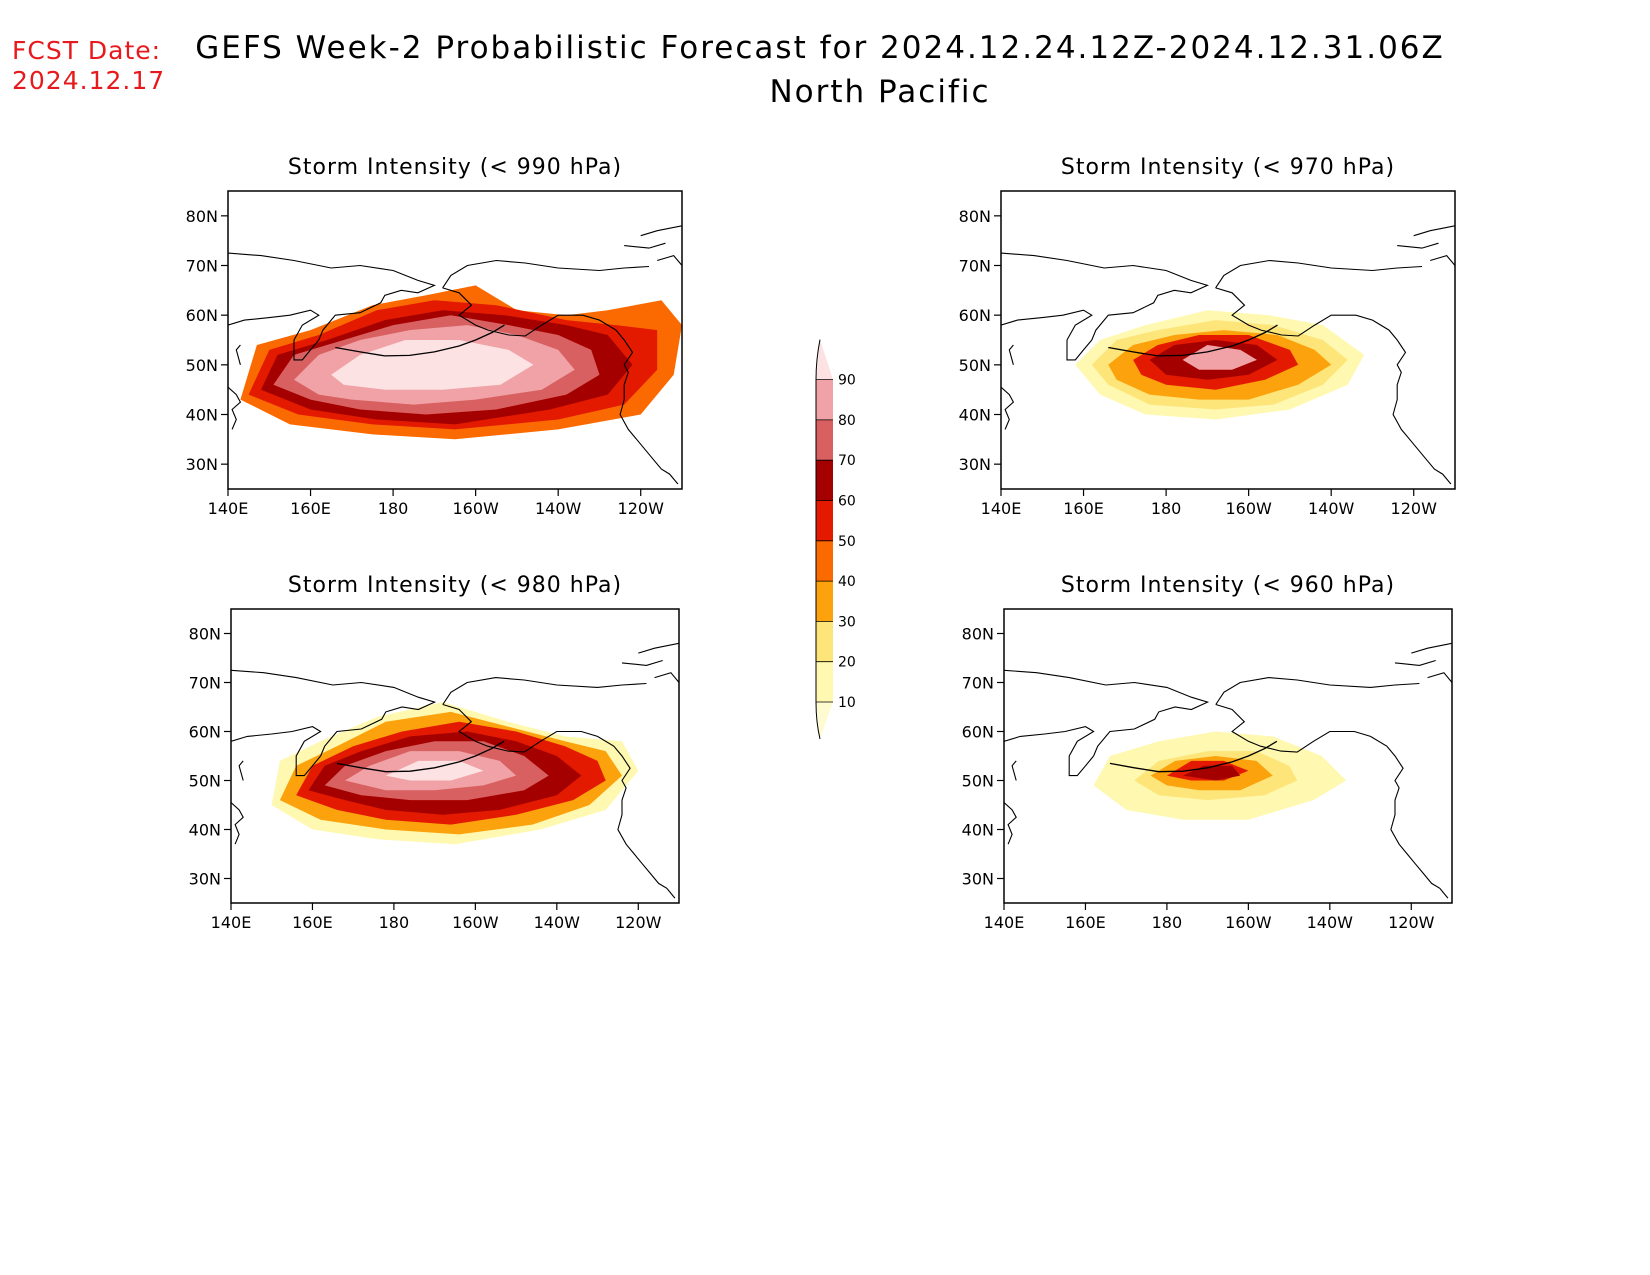  I want to click on colorbar-label: 10, so click(847, 703).